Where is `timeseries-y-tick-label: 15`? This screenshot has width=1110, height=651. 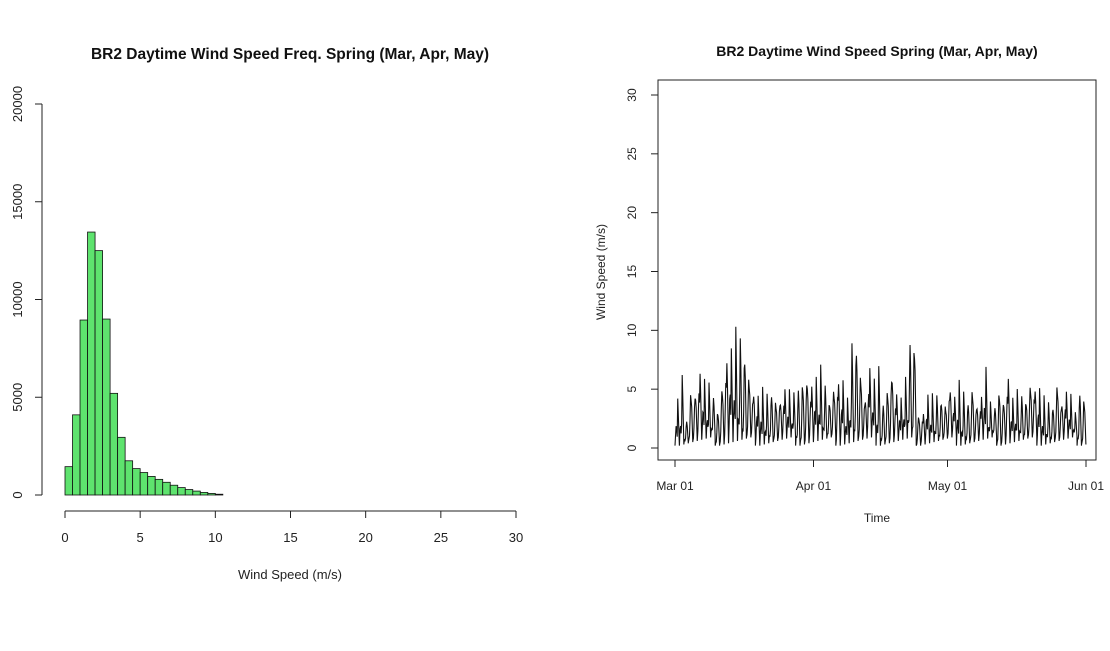 timeseries-y-tick-label: 15 is located at coordinates (632, 272).